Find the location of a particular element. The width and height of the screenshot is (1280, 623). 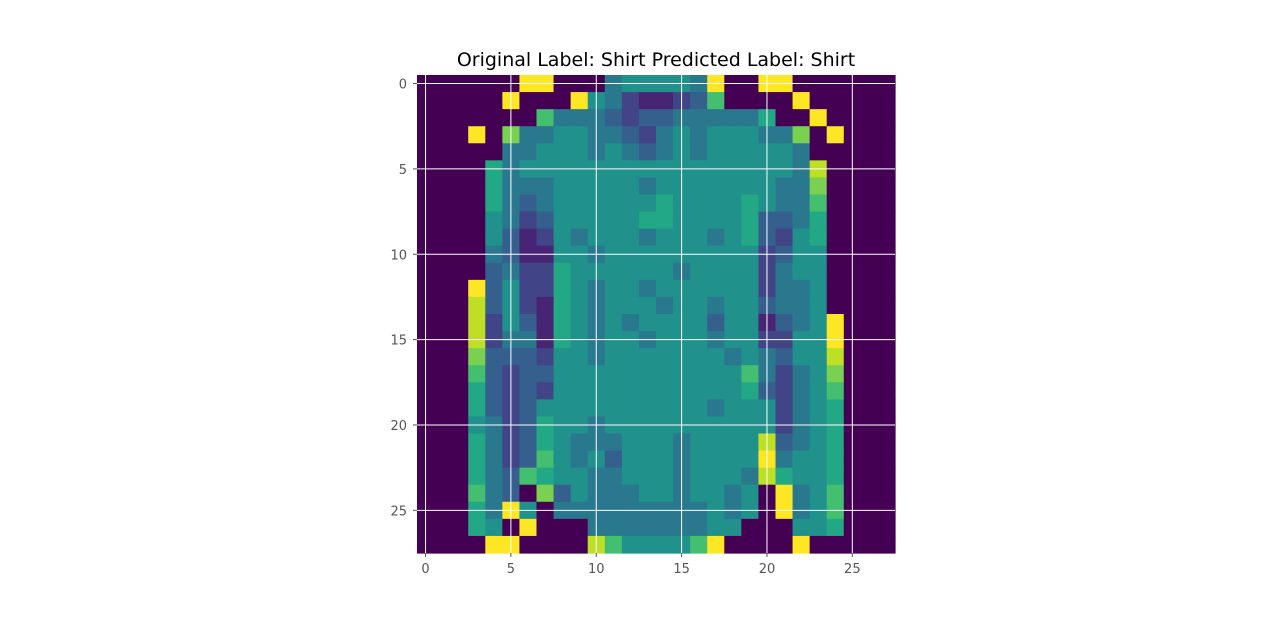

y-axis: 0 5 10 15 20 25 is located at coordinates (403, 298).